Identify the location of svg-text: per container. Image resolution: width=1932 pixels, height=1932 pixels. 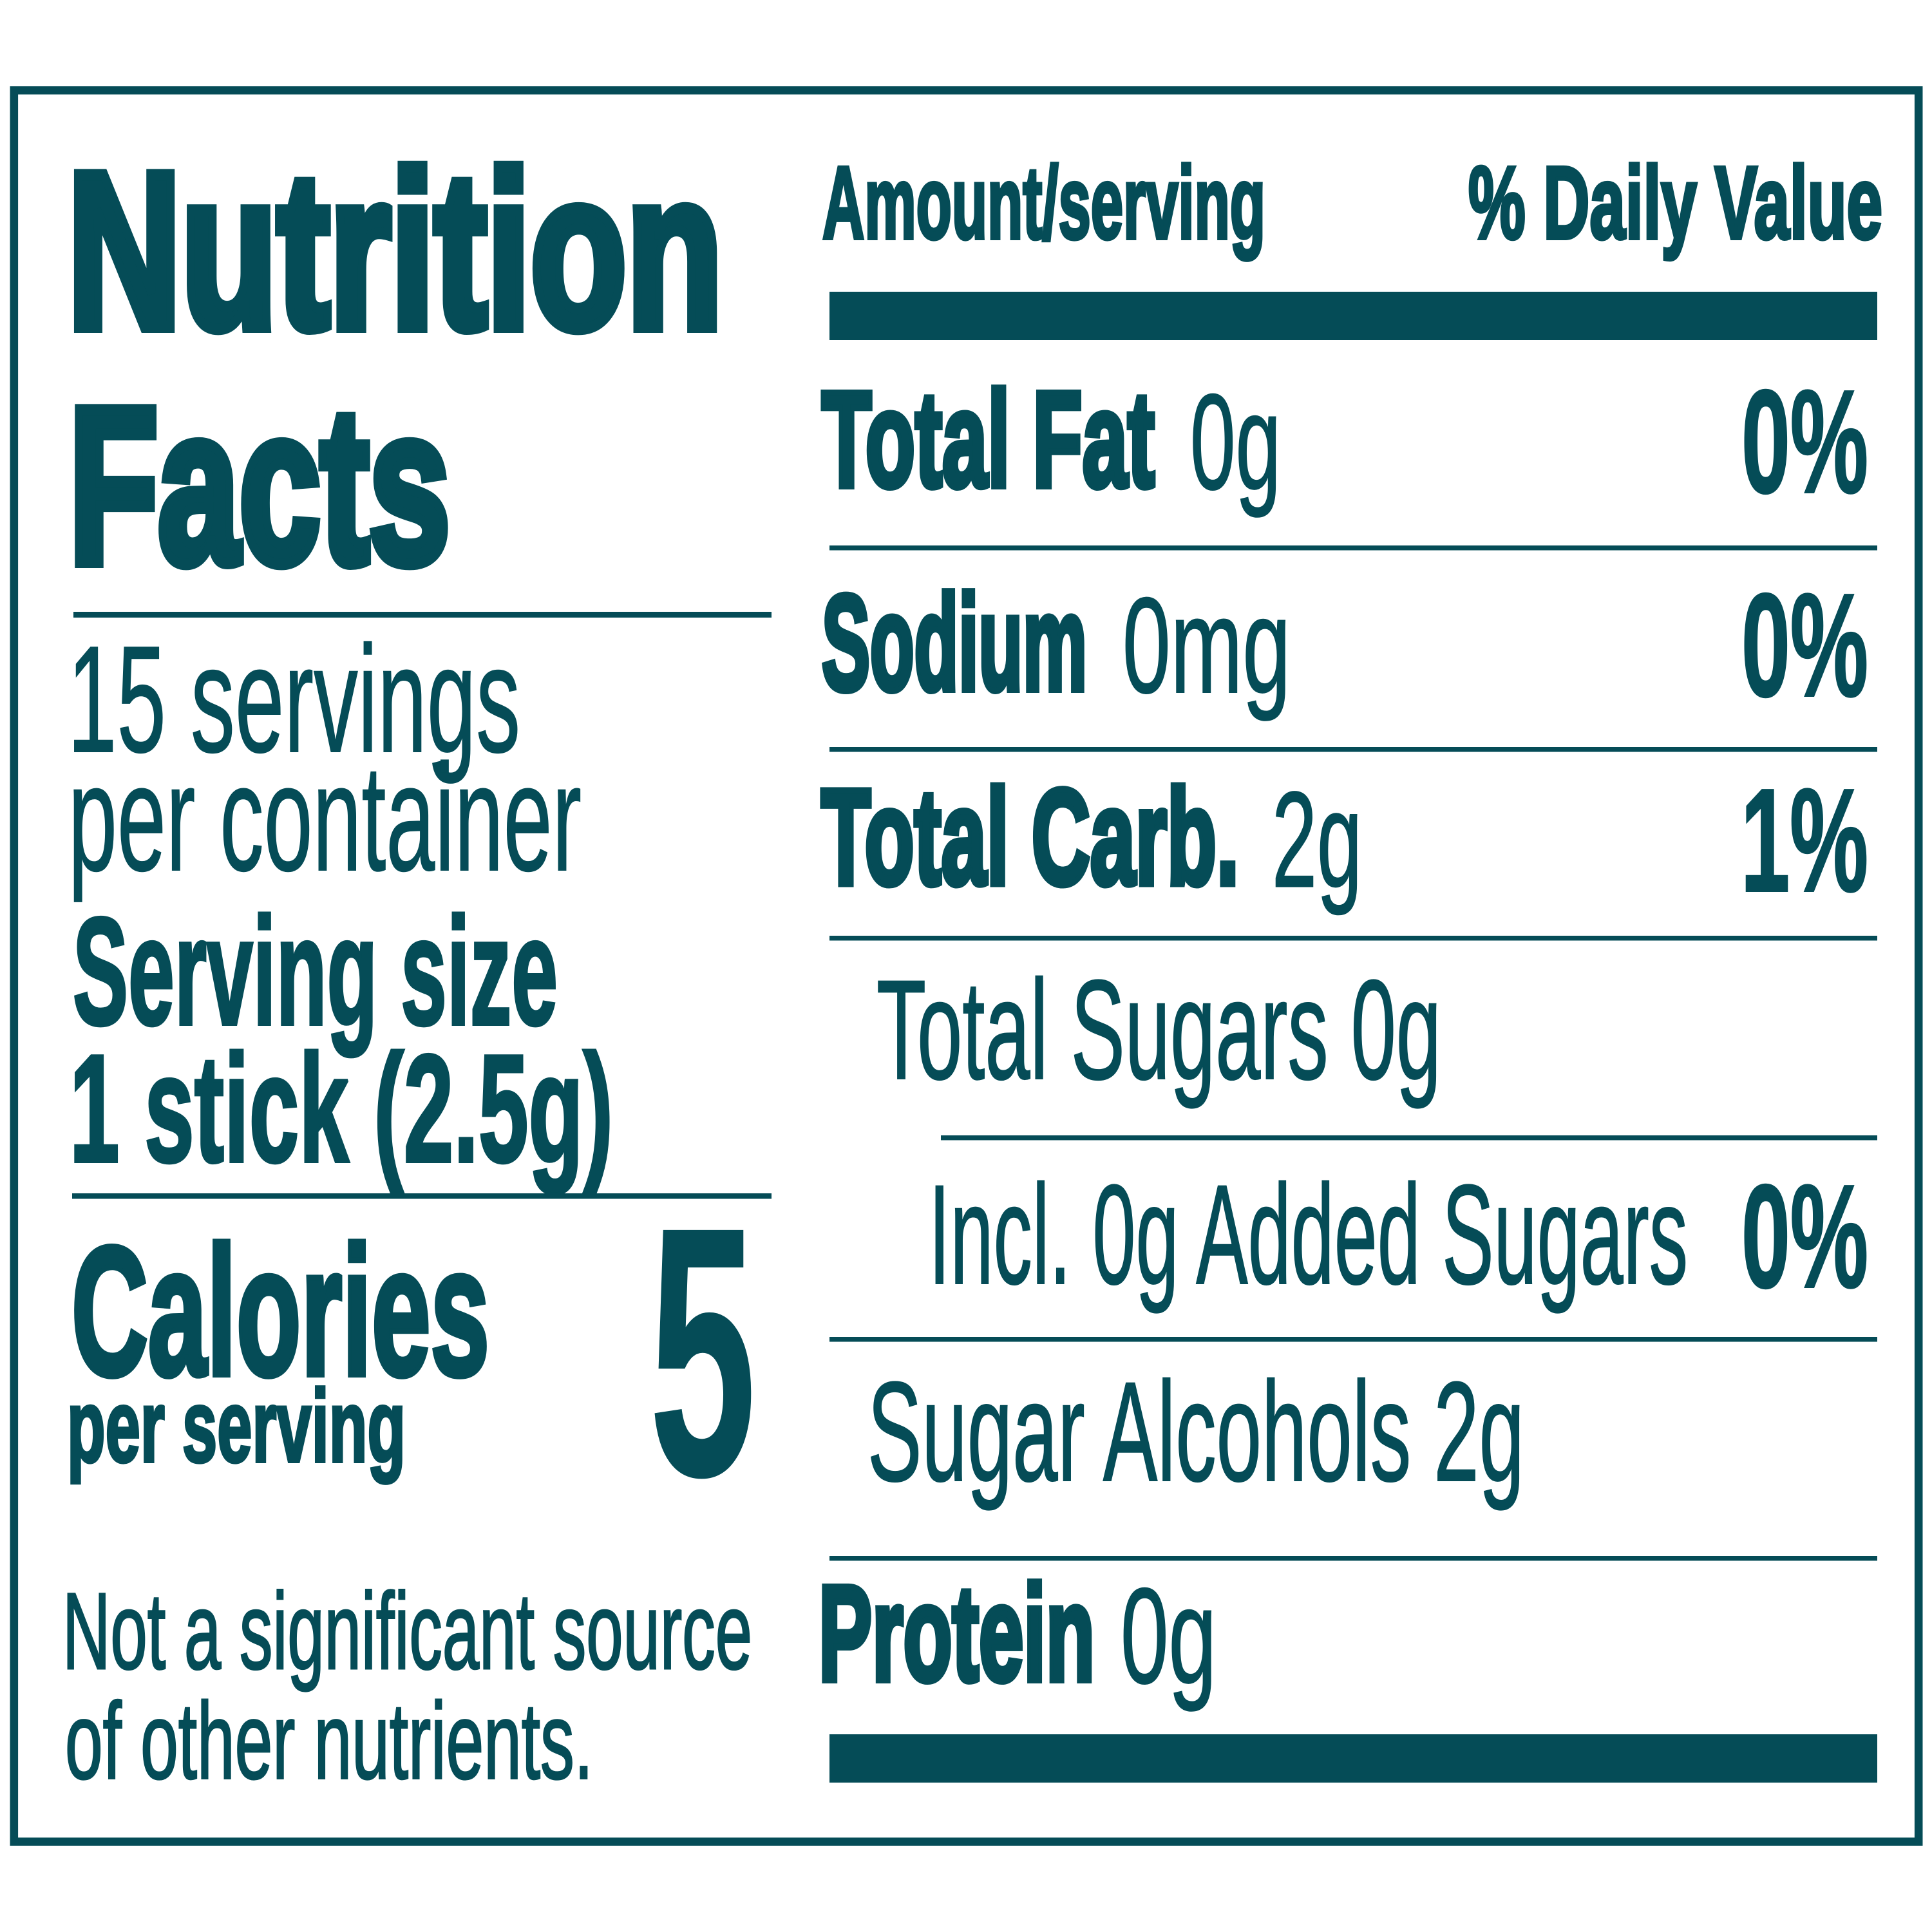
(325, 818).